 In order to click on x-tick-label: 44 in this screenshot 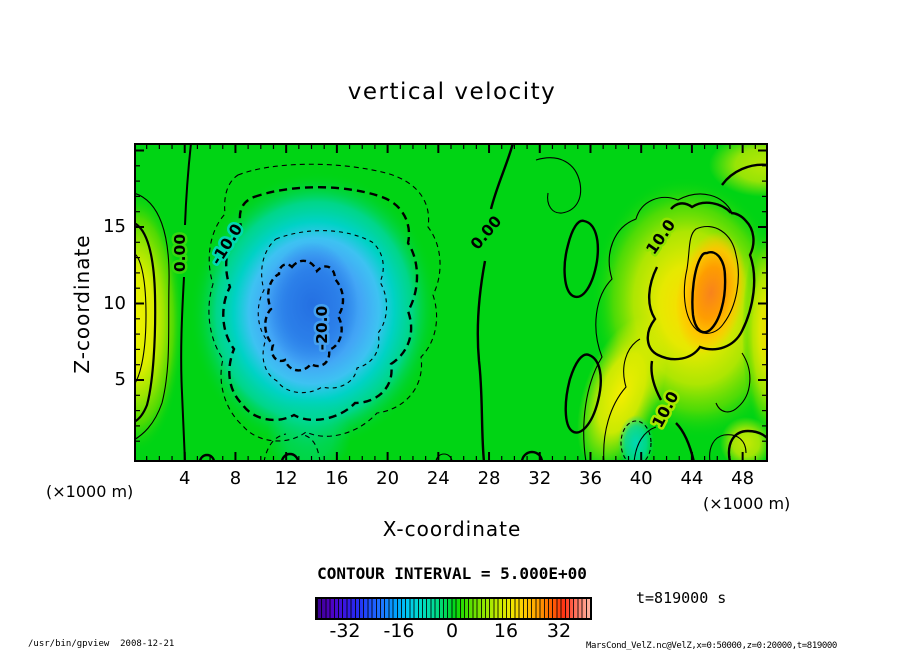, I will do `click(692, 478)`.